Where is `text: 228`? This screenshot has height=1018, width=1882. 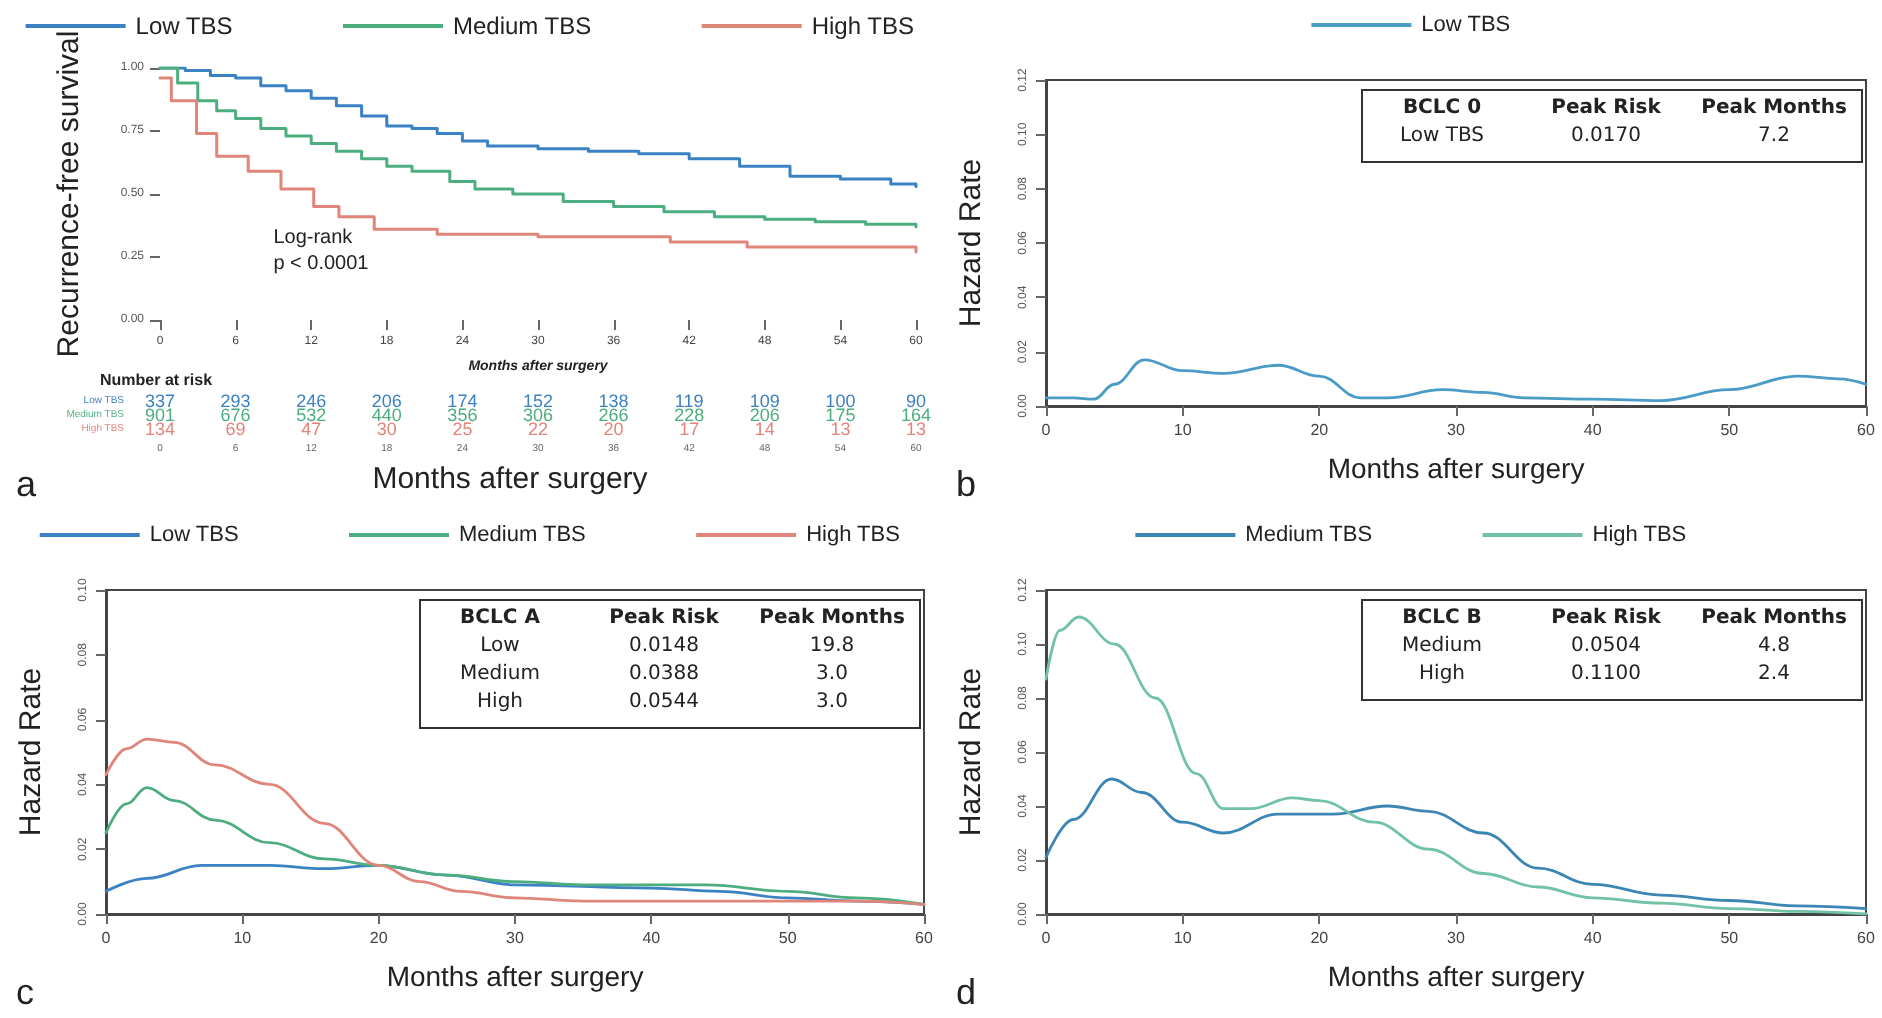 text: 228 is located at coordinates (689, 415).